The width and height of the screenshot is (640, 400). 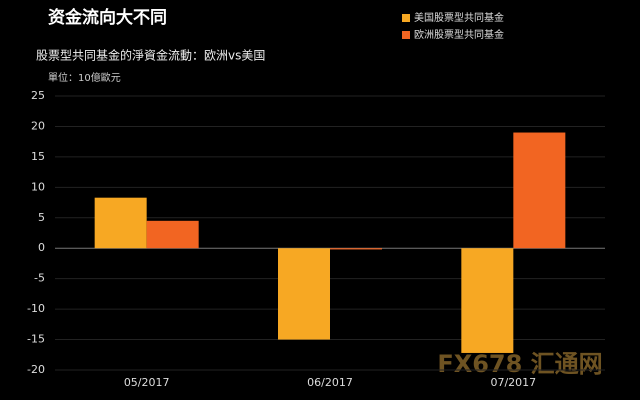 I want to click on x-tick-label: 05/2017, so click(x=147, y=382).